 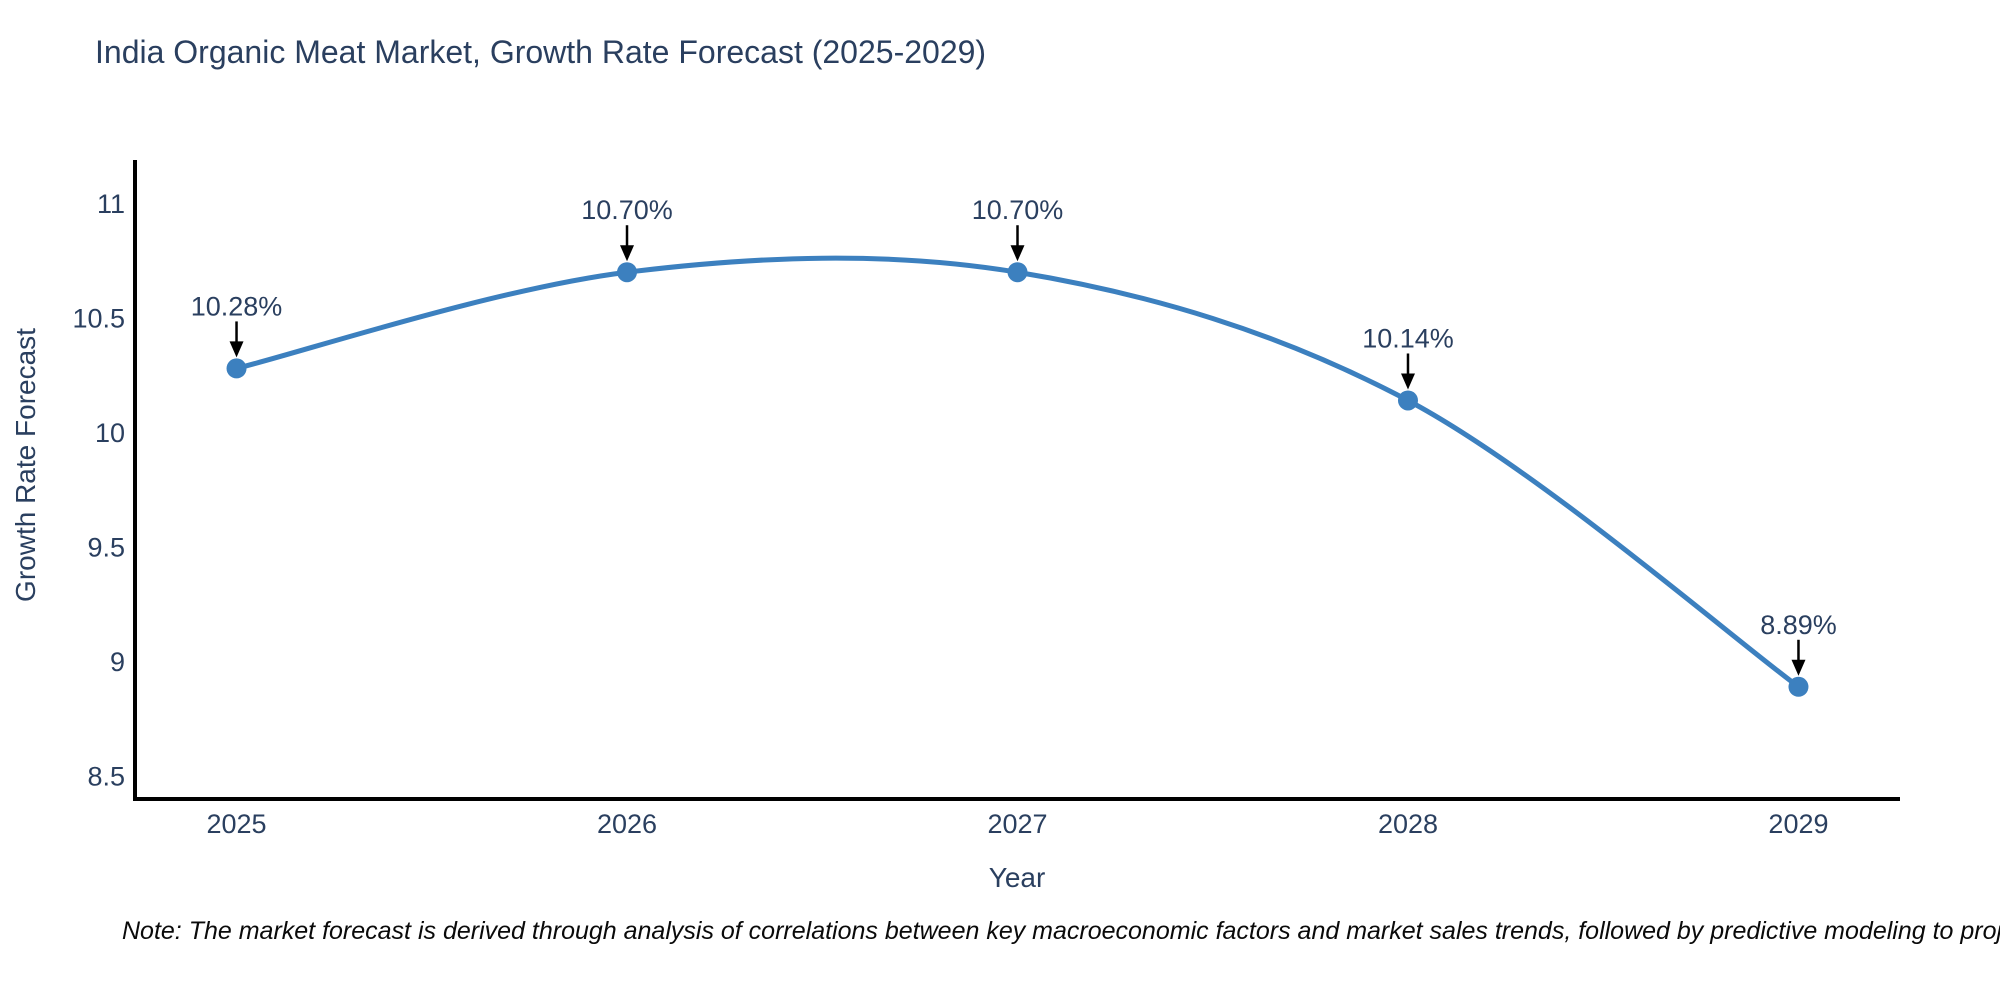 What do you see at coordinates (236, 368) in the screenshot?
I see `data-point-2025` at bounding box center [236, 368].